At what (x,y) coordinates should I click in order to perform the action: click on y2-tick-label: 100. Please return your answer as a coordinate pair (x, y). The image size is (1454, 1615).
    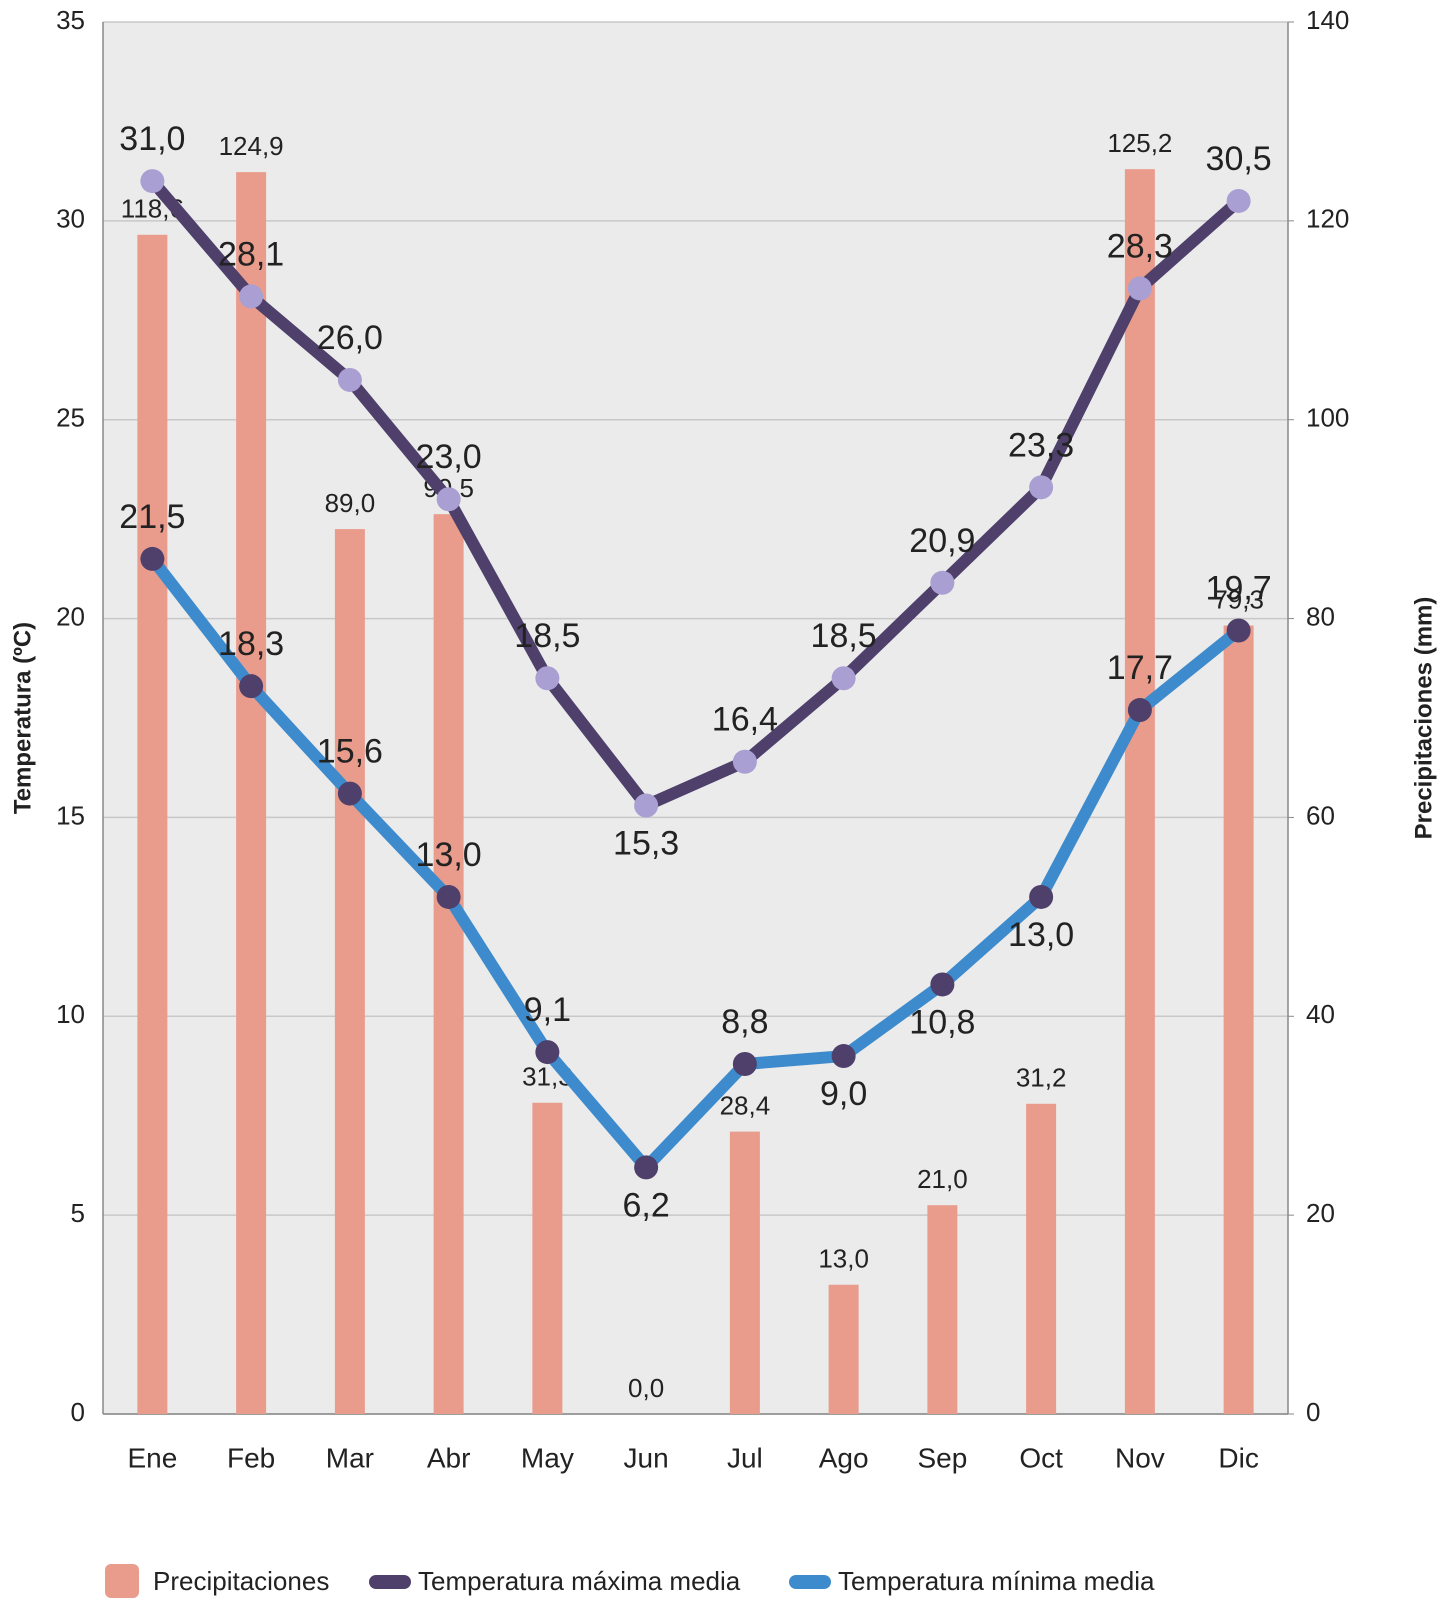
    Looking at the image, I should click on (1327, 418).